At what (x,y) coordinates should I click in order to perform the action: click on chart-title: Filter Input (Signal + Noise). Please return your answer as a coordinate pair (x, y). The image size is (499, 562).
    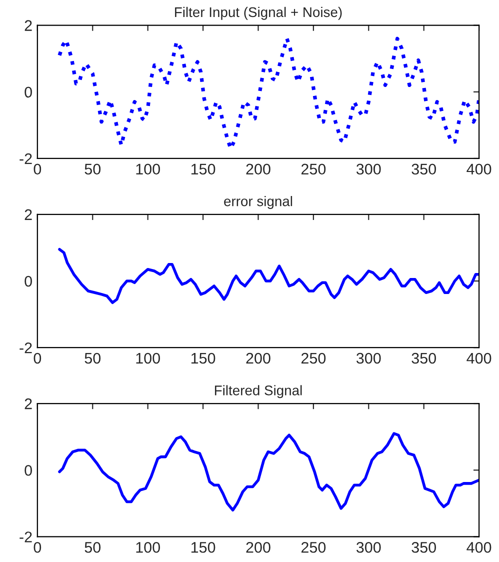
    Looking at the image, I should click on (258, 13).